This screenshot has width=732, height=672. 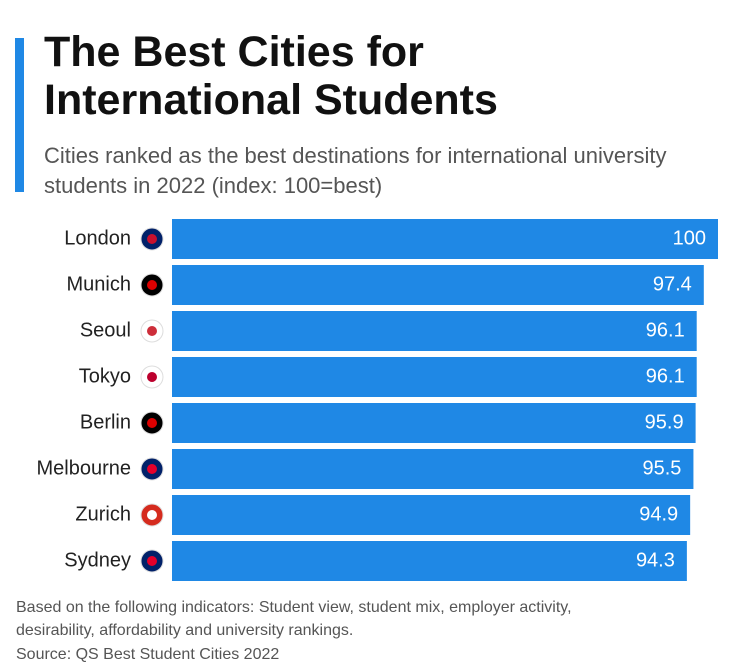 I want to click on category-label: Seoul, so click(x=105, y=330).